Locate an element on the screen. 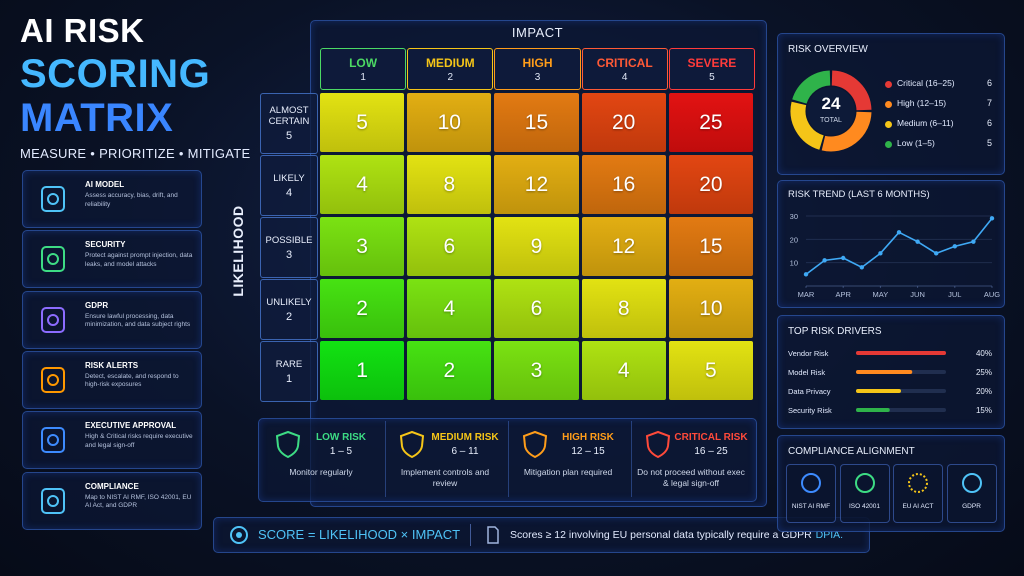  row-level: 2 is located at coordinates (289, 316).